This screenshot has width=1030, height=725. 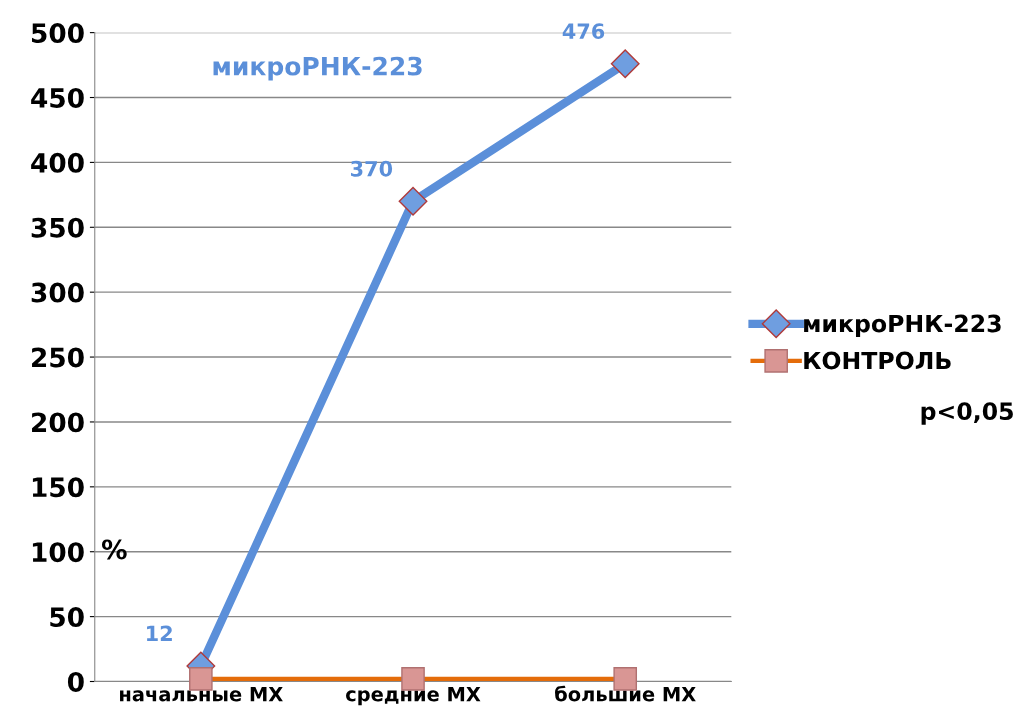 I want to click on legend-label: КОНТРОЛЬ, so click(x=877, y=360).